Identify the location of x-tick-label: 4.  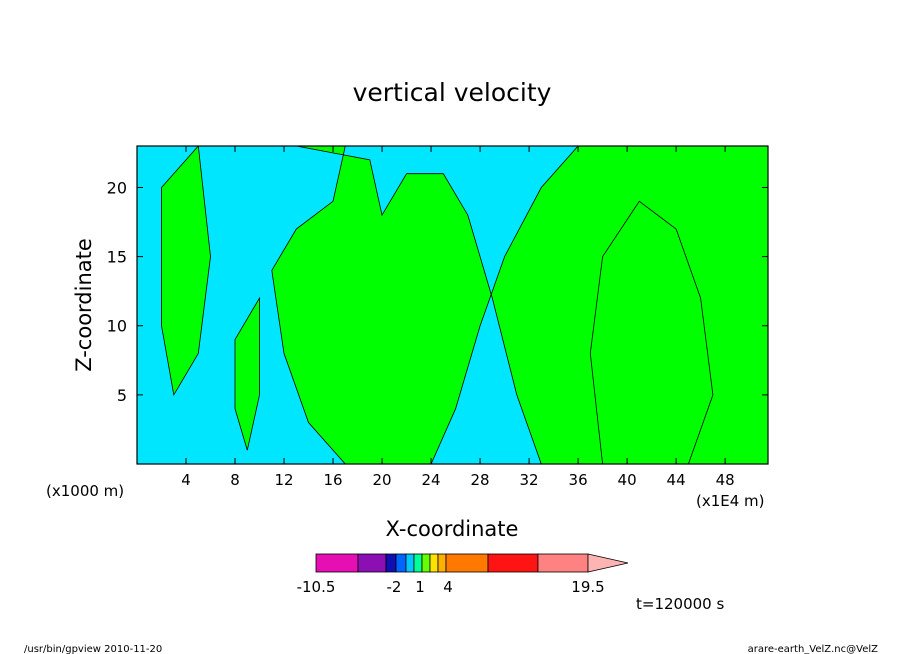
(186, 480).